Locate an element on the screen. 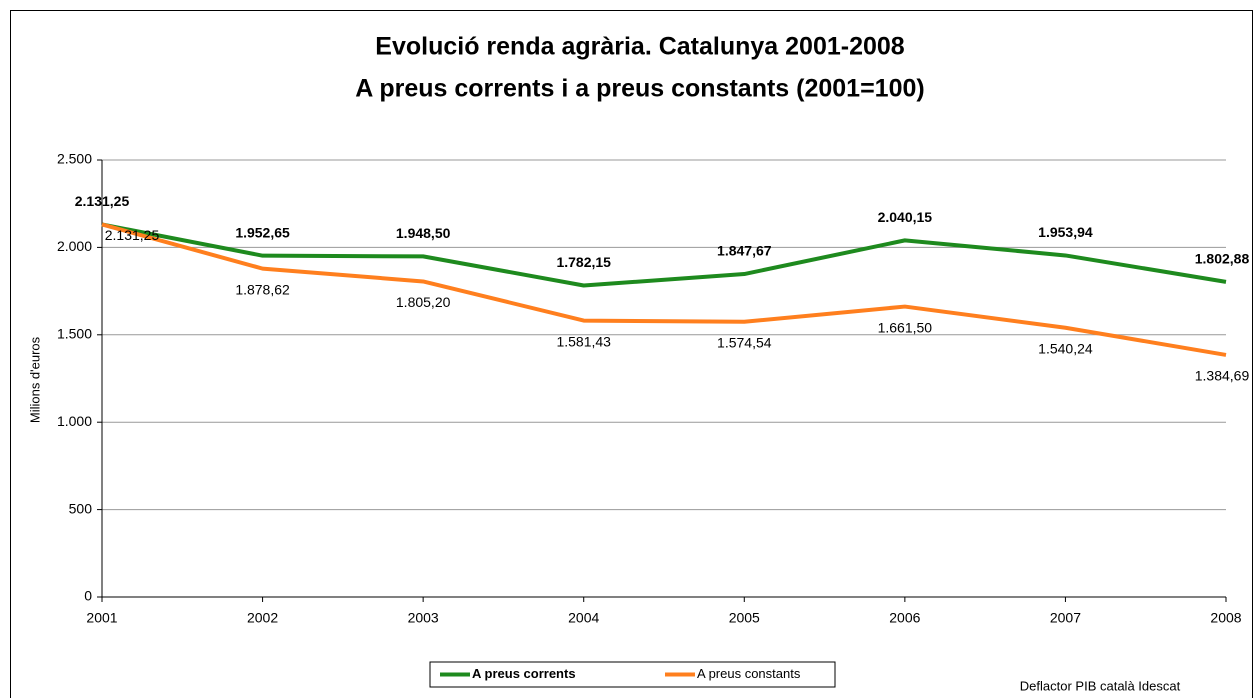 This screenshot has width=1254, height=698. data-label: 1.581,43 is located at coordinates (583, 341).